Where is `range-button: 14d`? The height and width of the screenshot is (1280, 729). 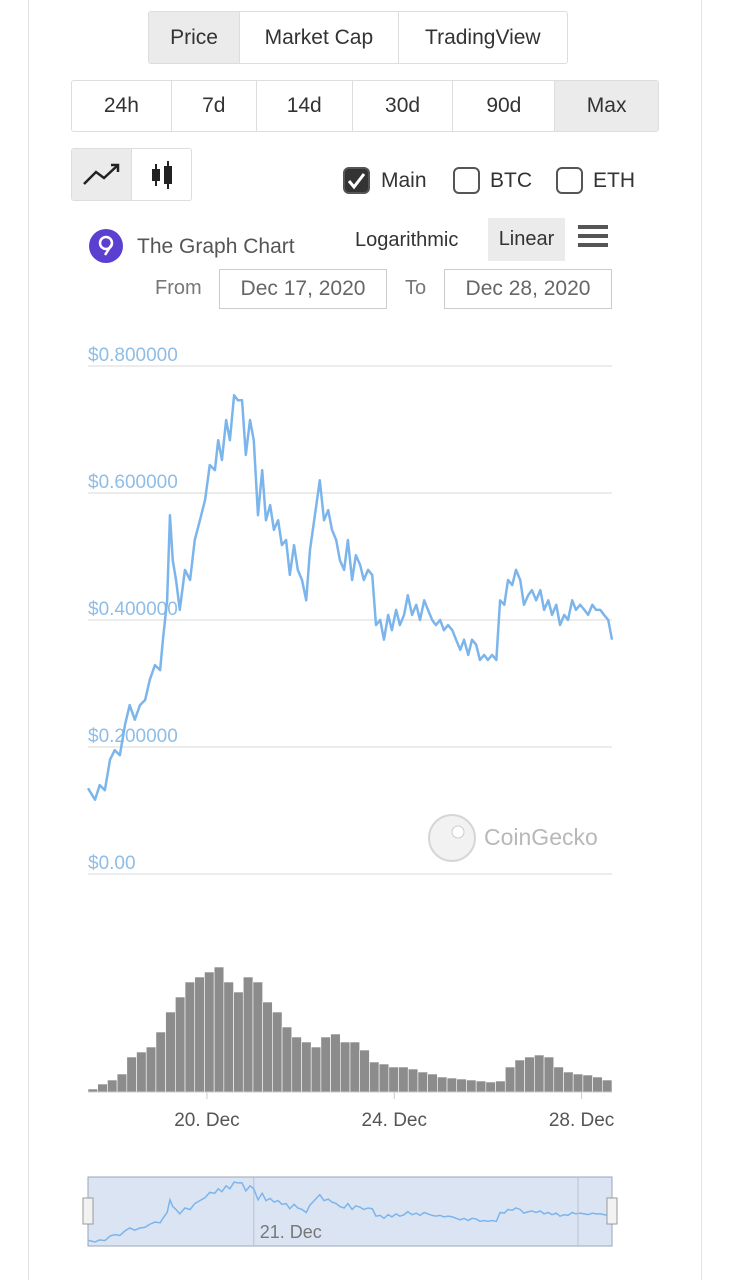 range-button: 14d is located at coordinates (305, 106).